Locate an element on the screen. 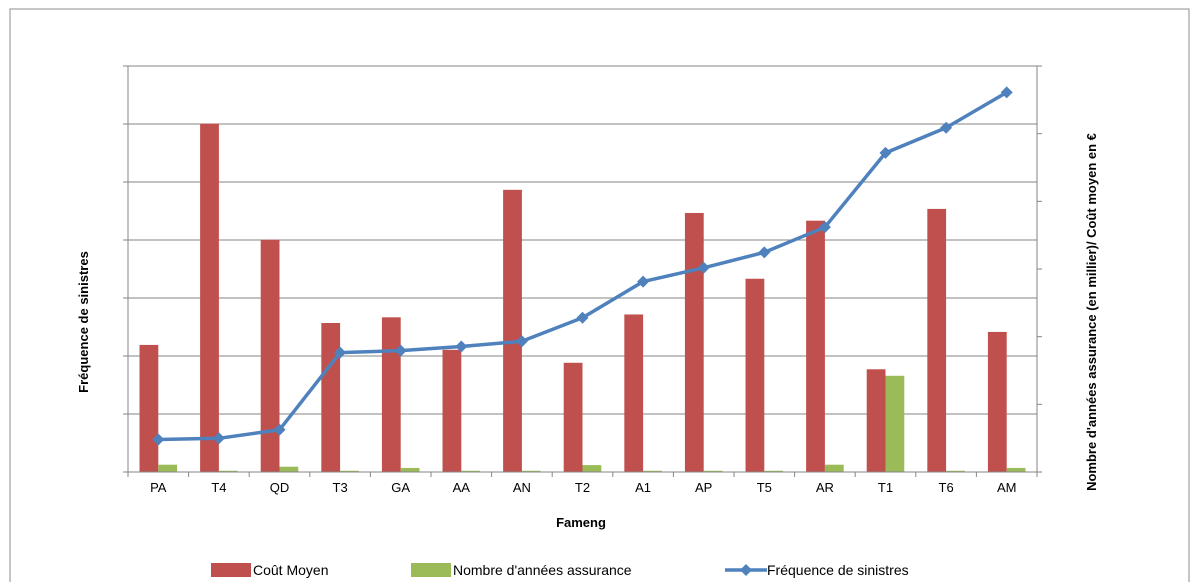 The height and width of the screenshot is (587, 1200). x-tick-label-t3: T3 is located at coordinates (340, 487).